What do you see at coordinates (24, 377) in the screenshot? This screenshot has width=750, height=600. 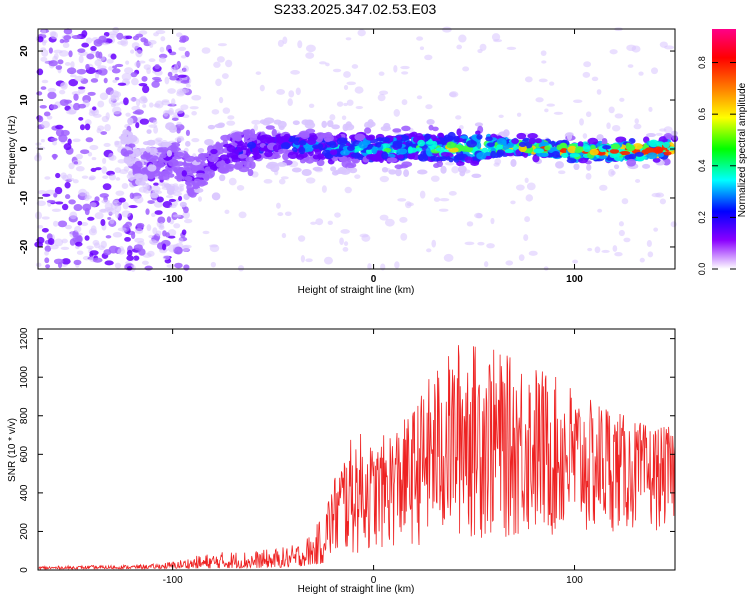 I see `y-tick-label: 1000` at bounding box center [24, 377].